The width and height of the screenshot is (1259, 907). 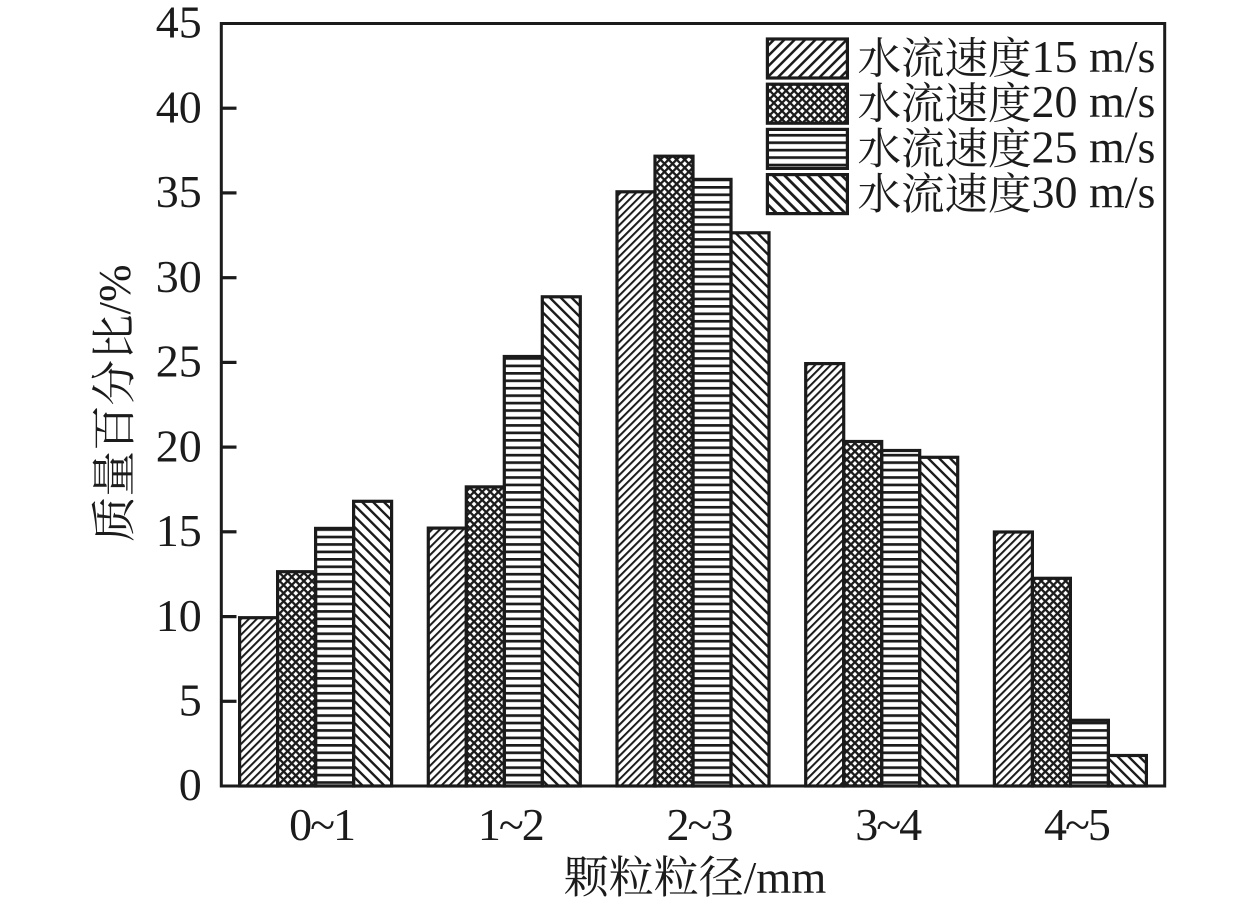 What do you see at coordinates (179, 530) in the screenshot?
I see `svg-text: 15` at bounding box center [179, 530].